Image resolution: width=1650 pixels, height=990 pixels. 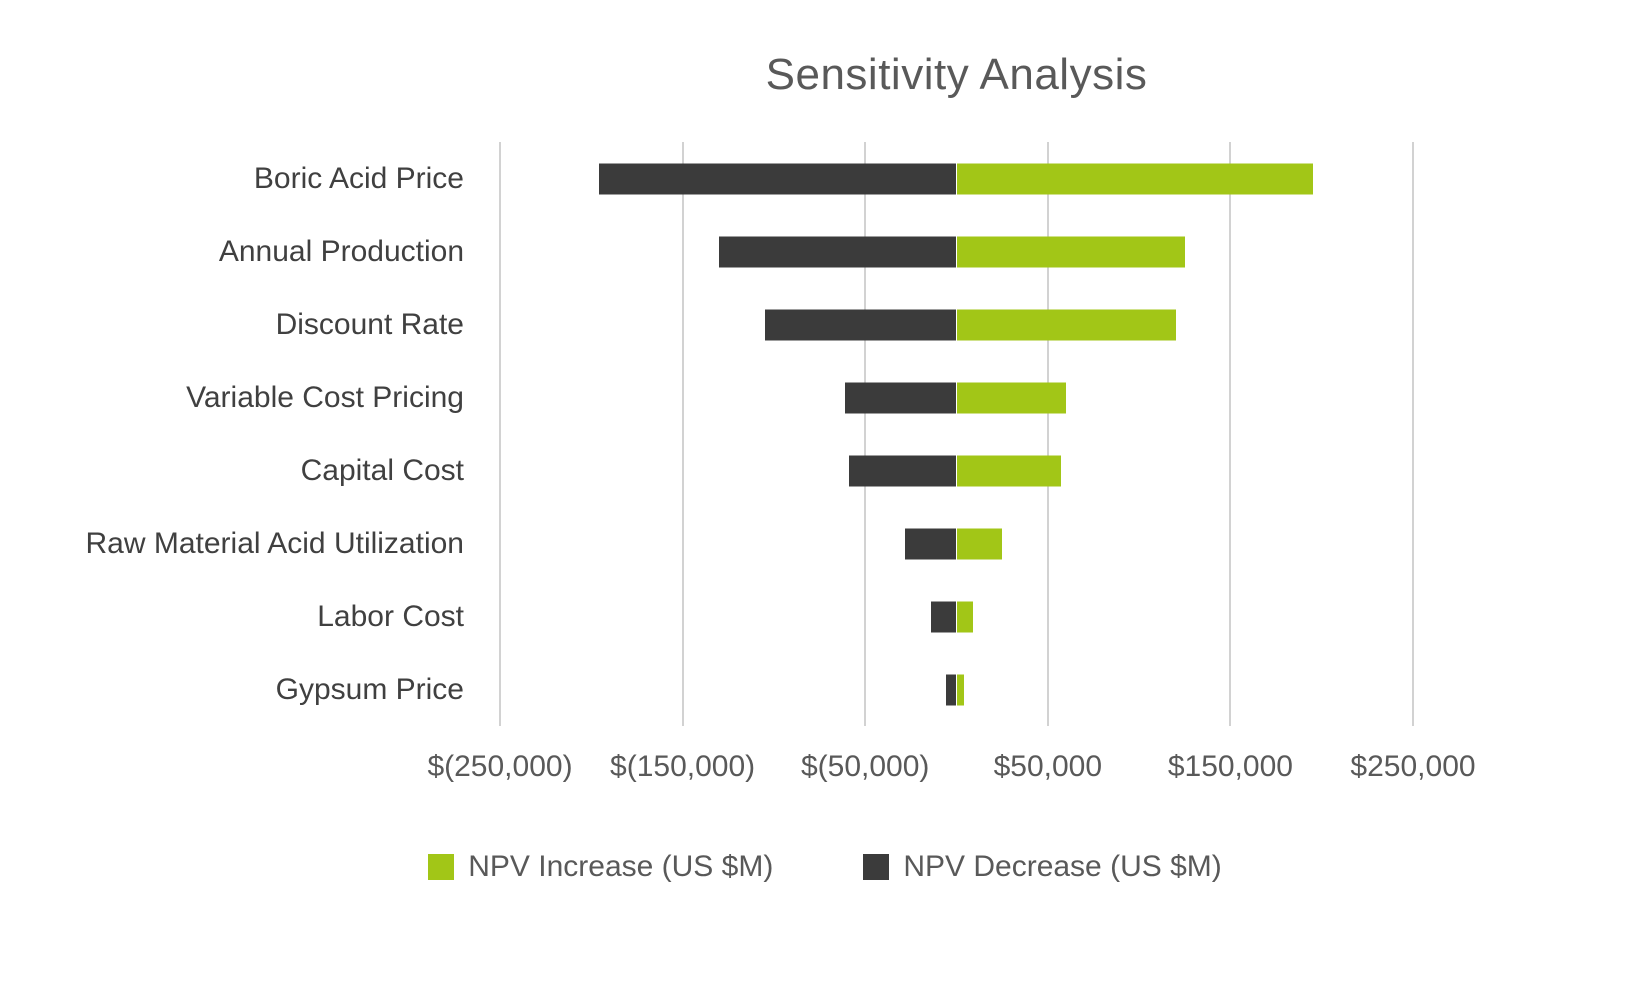 I want to click on x-tick-label: $150,000, so click(x=1230, y=766).